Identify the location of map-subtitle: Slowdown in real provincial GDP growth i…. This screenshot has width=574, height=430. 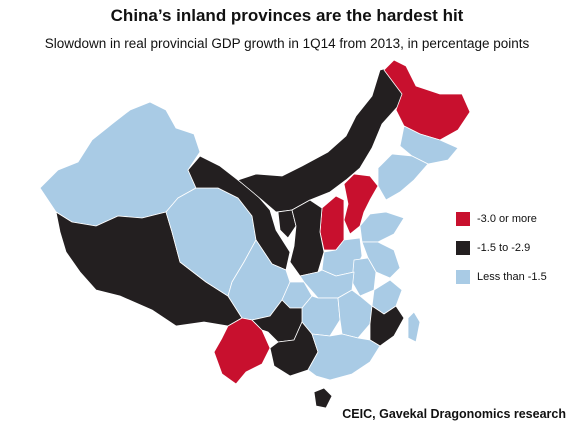
(287, 43).